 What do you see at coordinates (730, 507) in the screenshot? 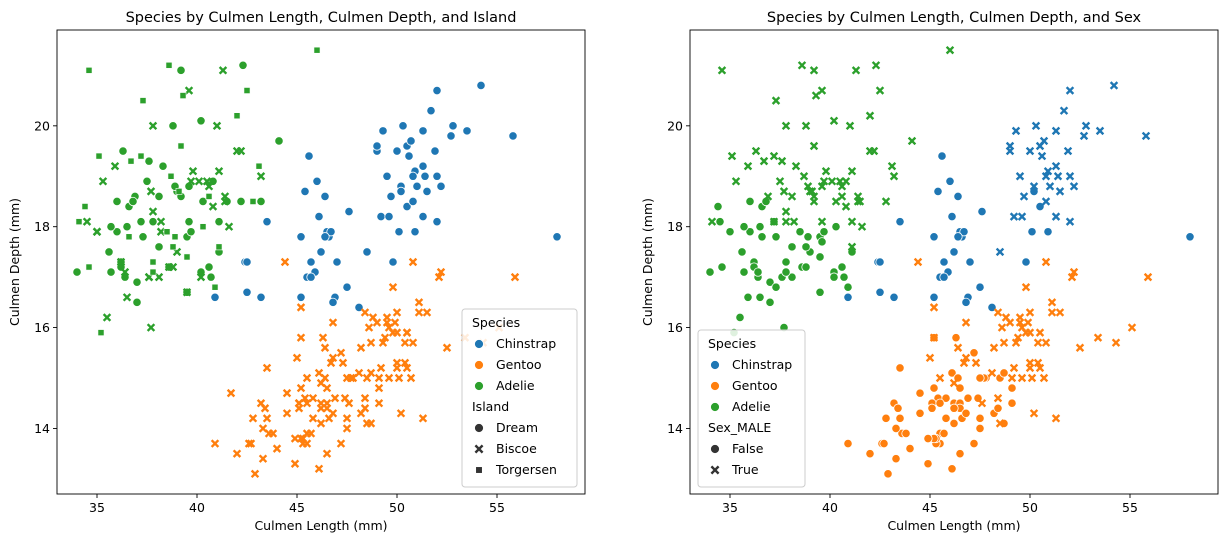
I see `x-tick-label: 35` at bounding box center [730, 507].